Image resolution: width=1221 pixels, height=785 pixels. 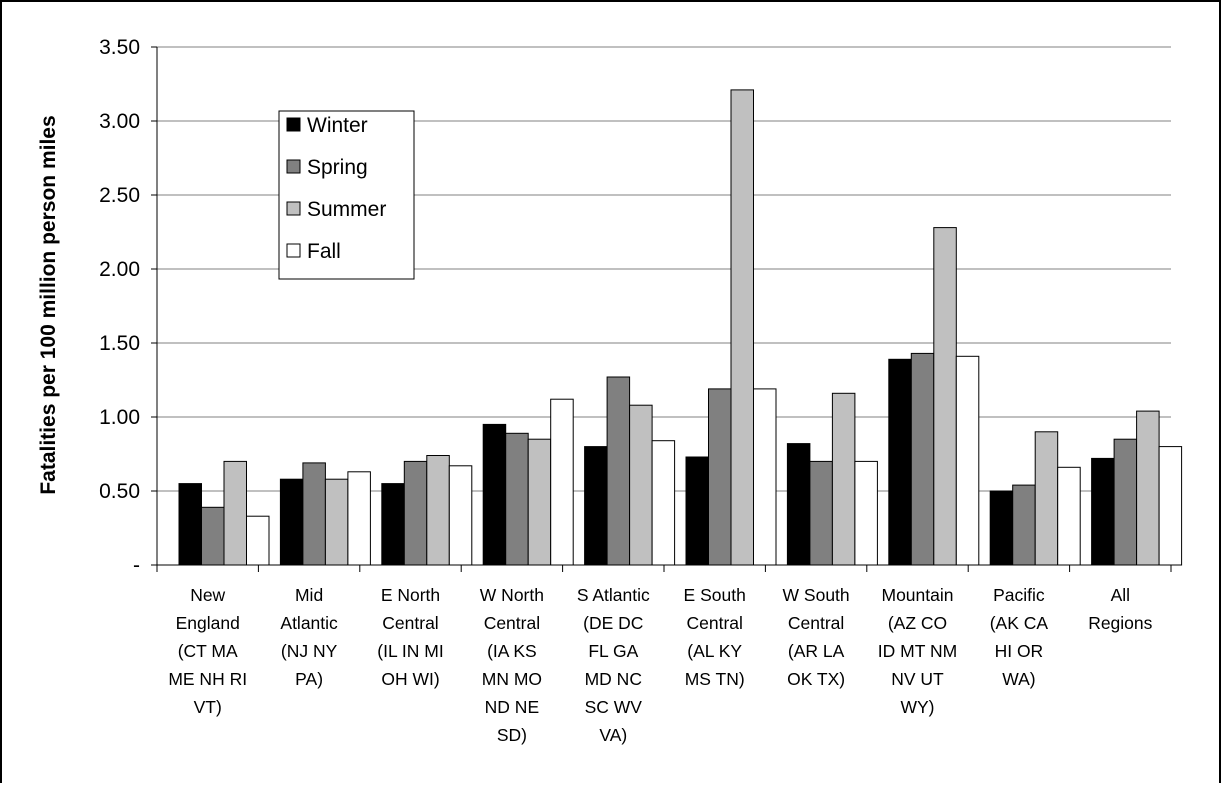 I want to click on y-tick-label: 3.50, so click(x=119, y=47).